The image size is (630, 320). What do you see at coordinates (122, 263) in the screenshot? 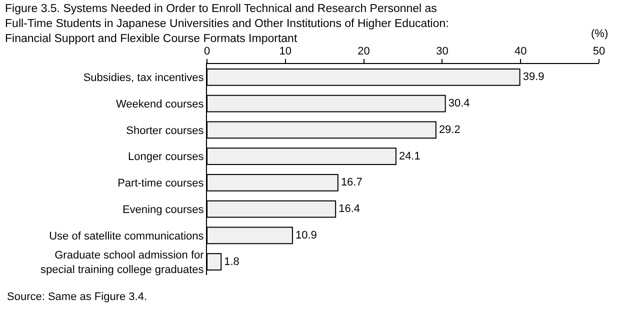
I see `y-tick-label: Graduate school admission for special training college graduates` at bounding box center [122, 263].